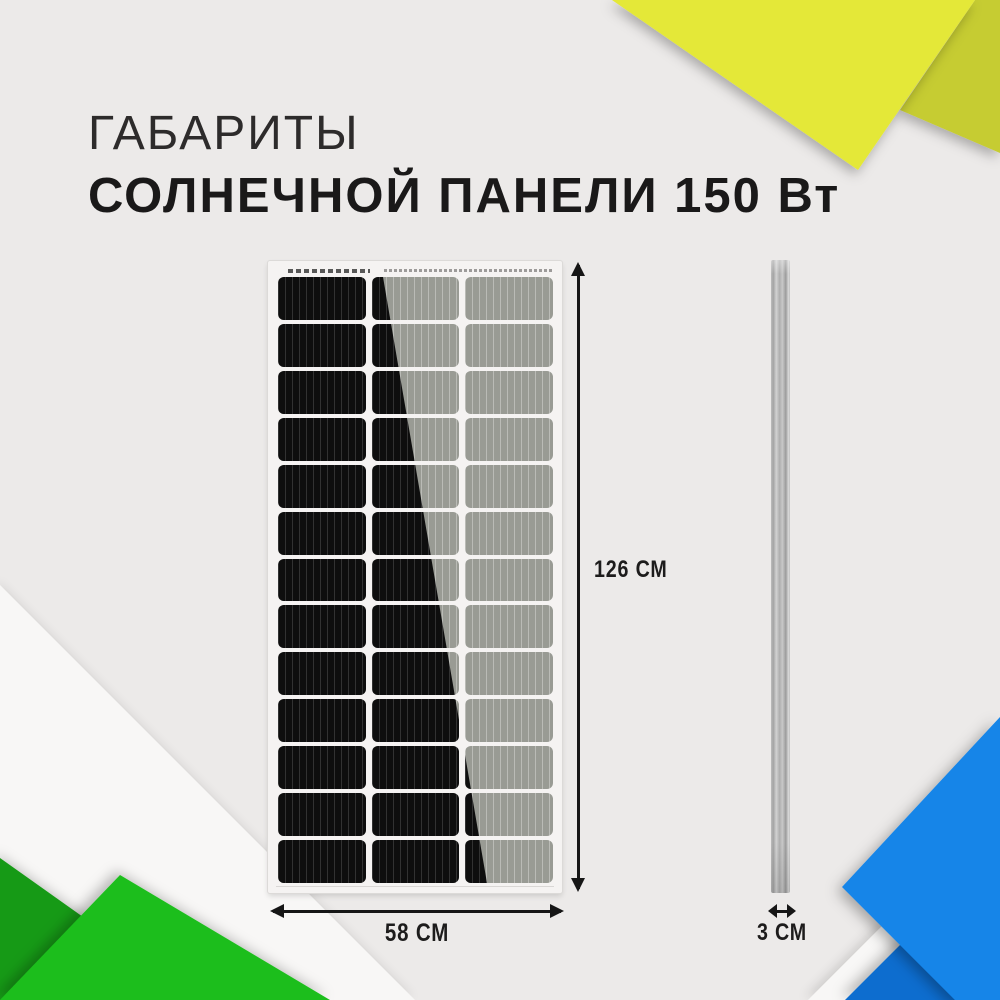  What do you see at coordinates (464, 196) in the screenshot?
I see `page-title-line2: СОЛНЕЧНОЙ ПАНЕЛИ 150 Вт` at bounding box center [464, 196].